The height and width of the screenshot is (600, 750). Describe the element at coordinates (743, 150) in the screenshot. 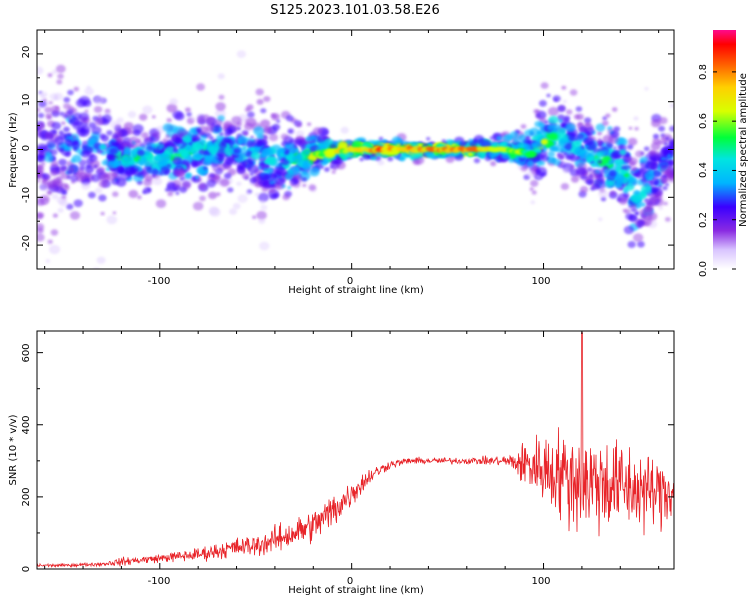

I see `colorbar-label: Normalized spectral amplitude` at that location.